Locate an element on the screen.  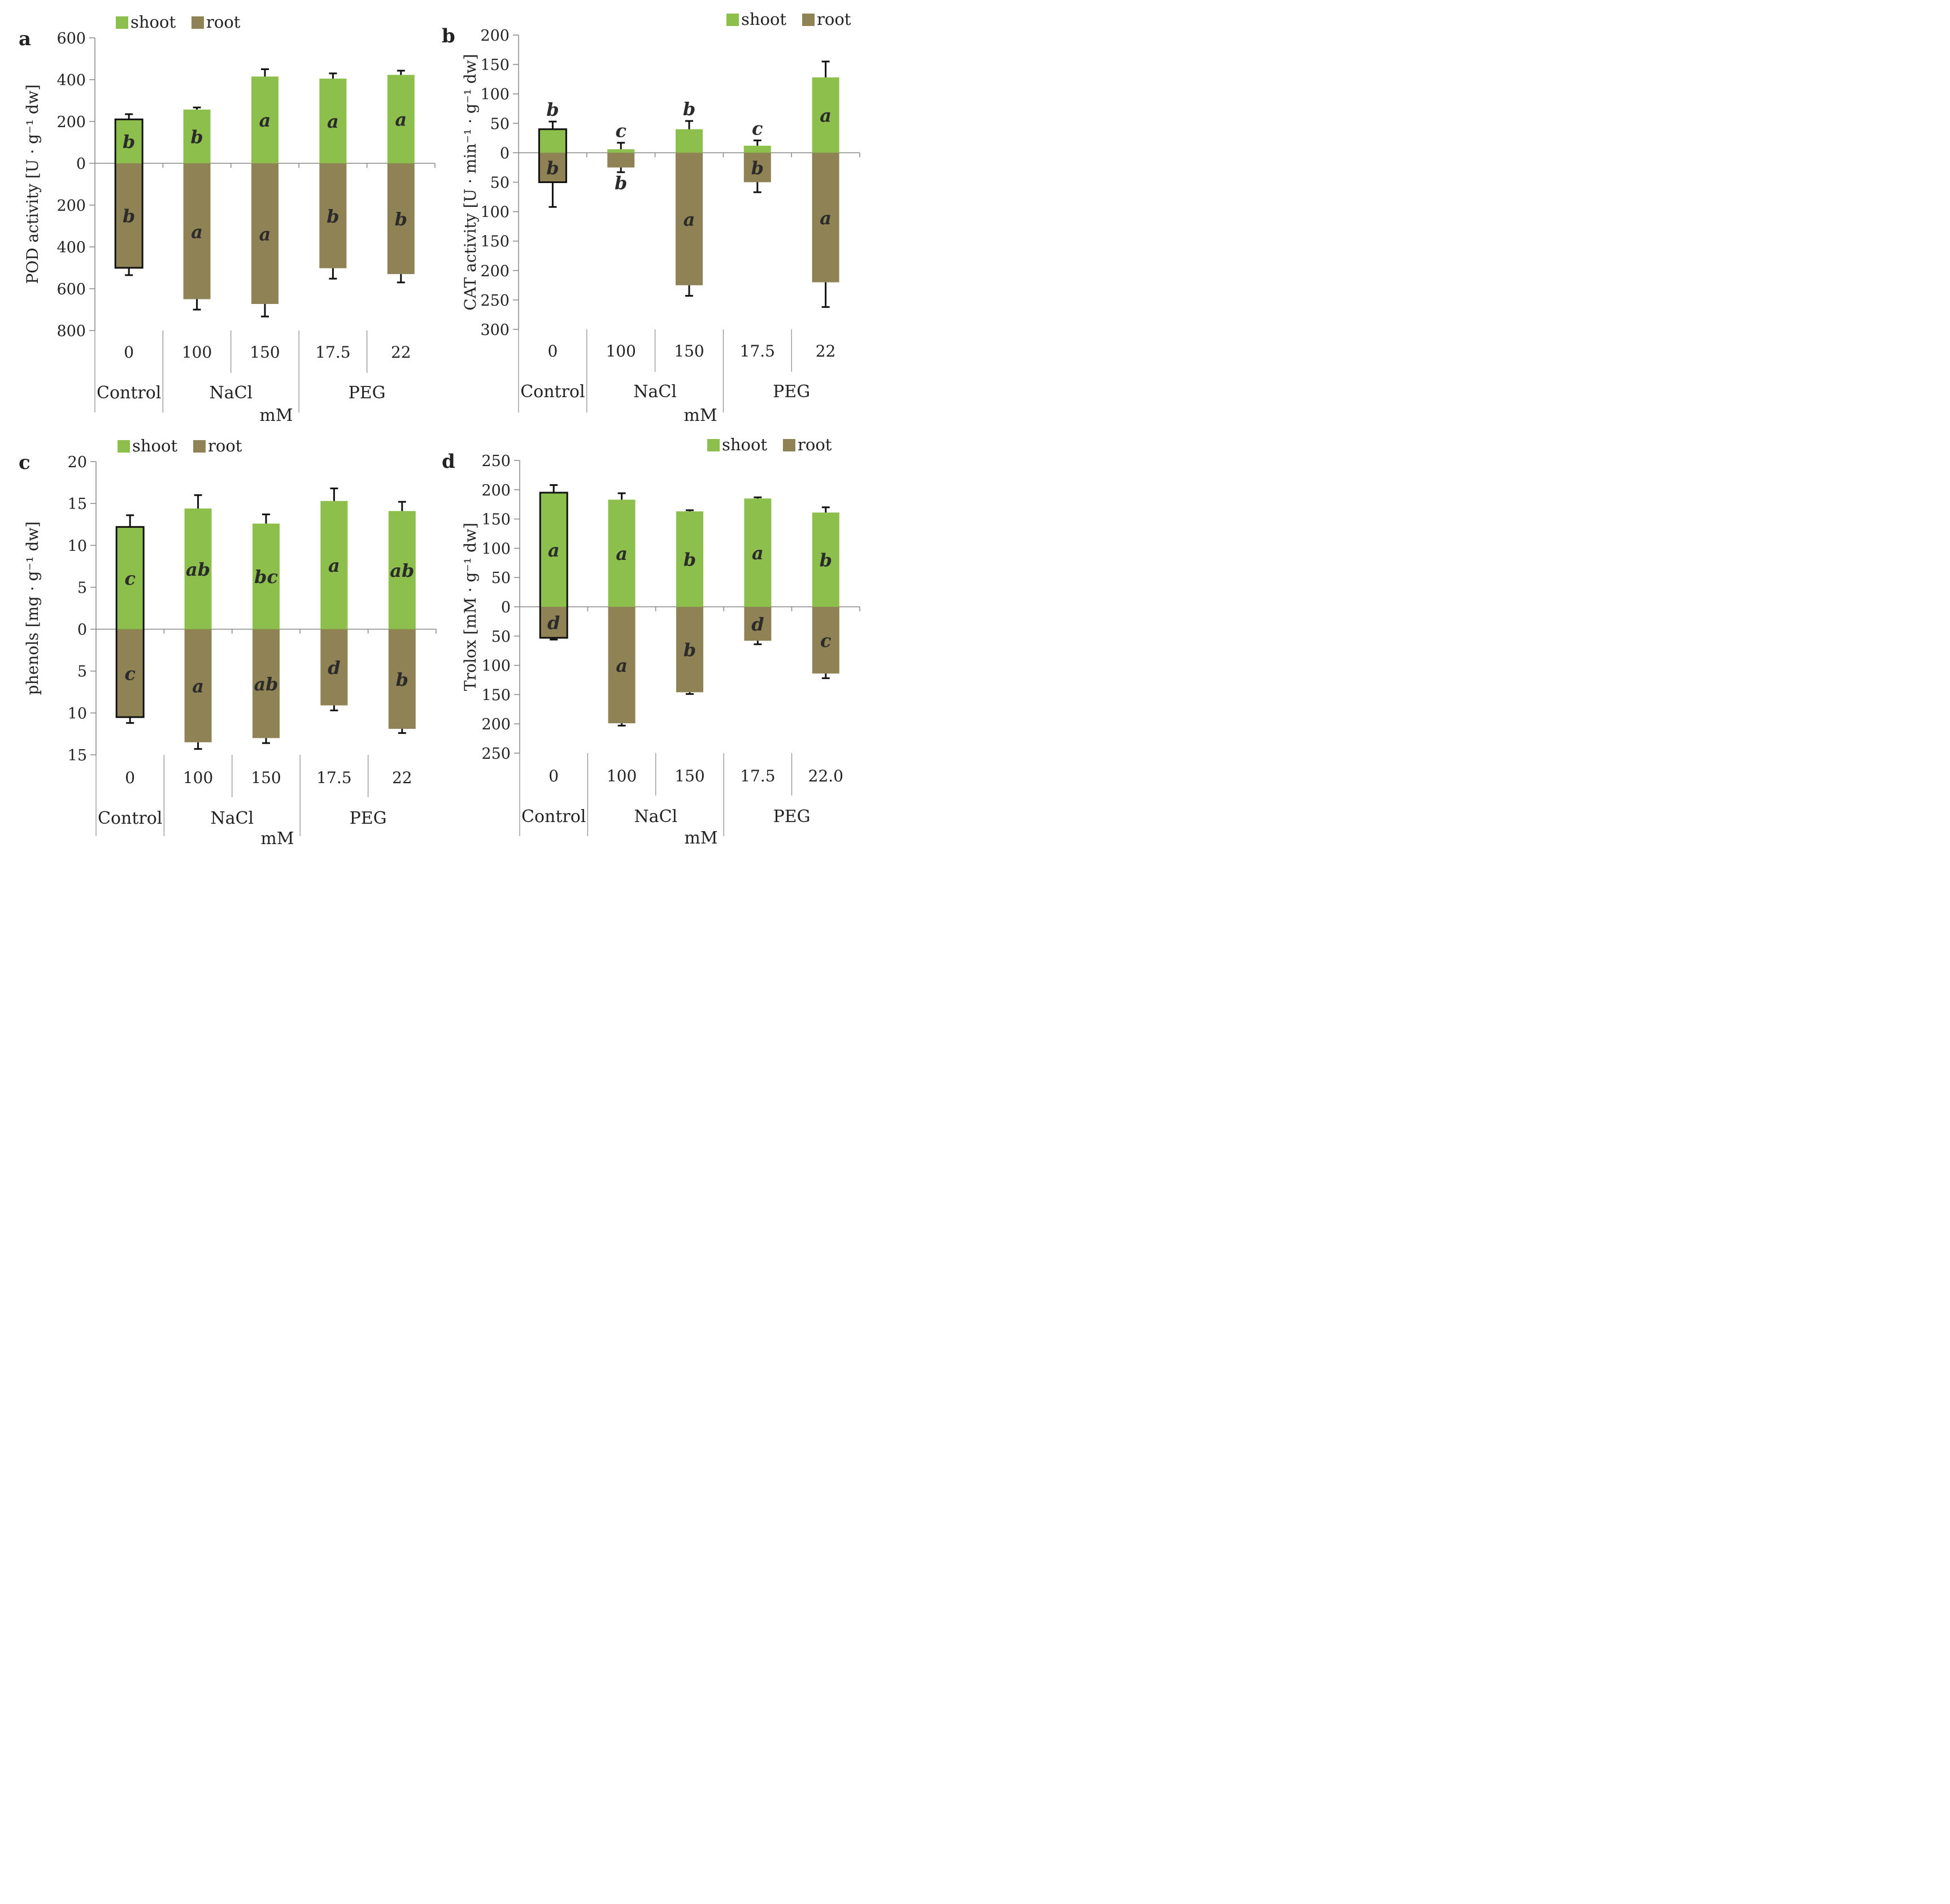
y-tick-label: 250 is located at coordinates (495, 301).